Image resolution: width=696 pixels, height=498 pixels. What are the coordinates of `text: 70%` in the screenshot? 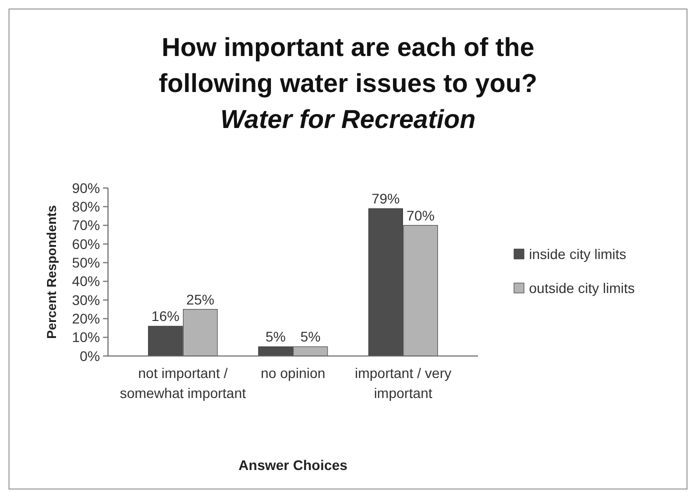 It's located at (420, 215).